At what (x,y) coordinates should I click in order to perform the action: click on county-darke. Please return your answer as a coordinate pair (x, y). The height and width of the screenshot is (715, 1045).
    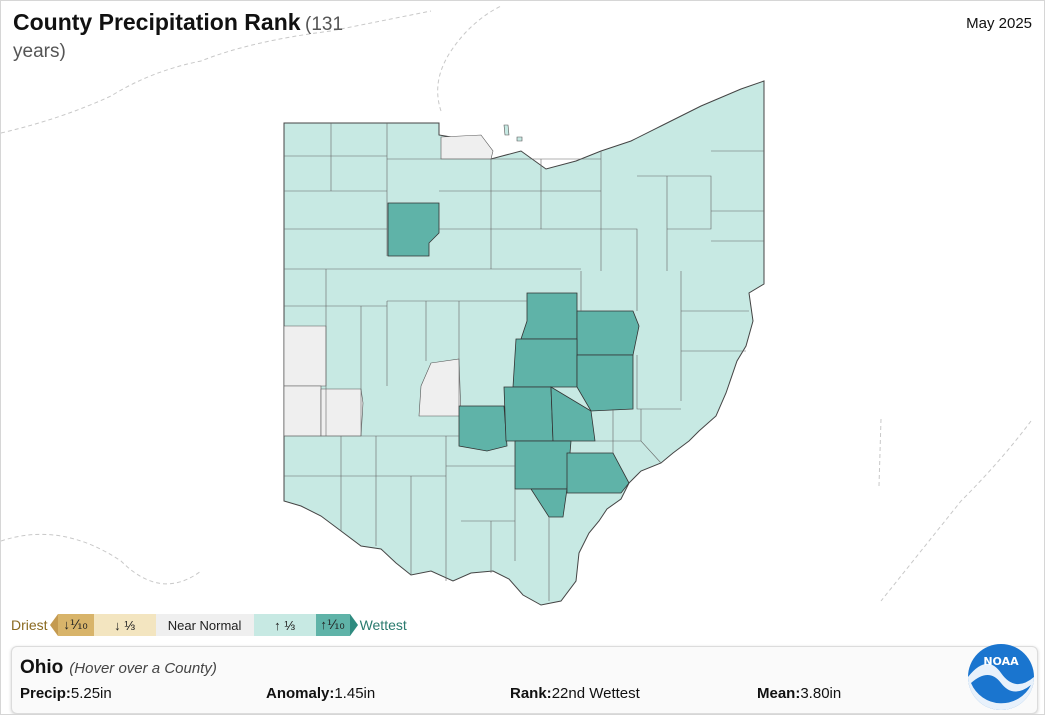
    Looking at the image, I should click on (305, 356).